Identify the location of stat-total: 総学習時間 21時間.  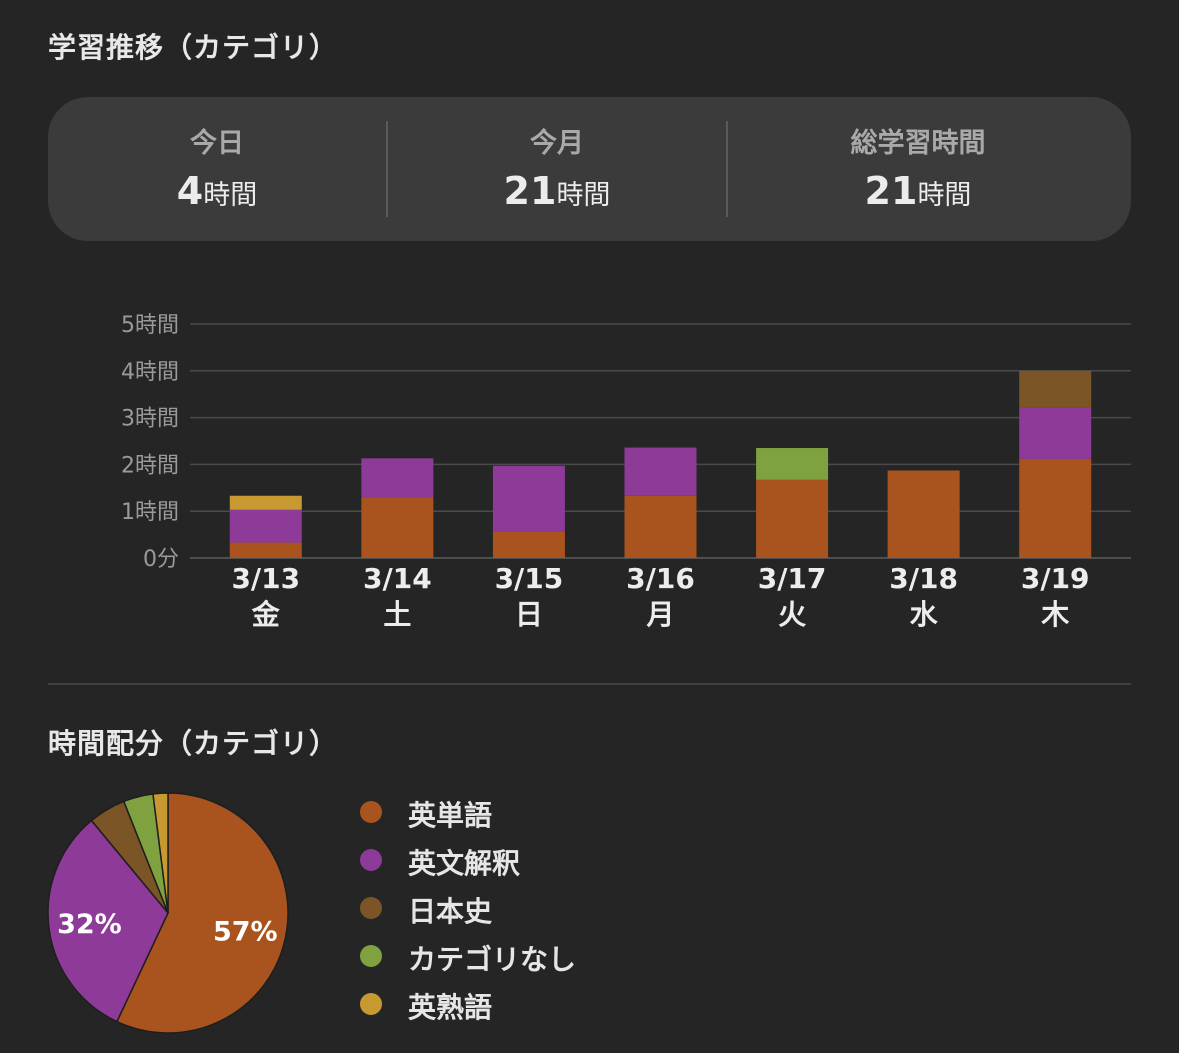
(918, 169).